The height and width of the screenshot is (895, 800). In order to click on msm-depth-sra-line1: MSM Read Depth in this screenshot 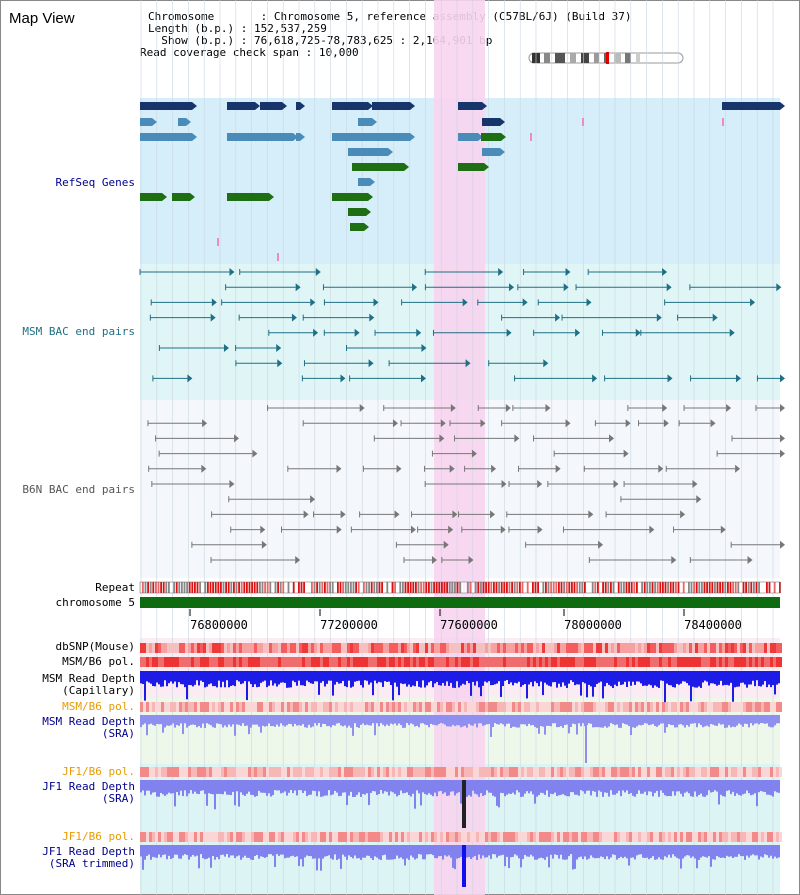, I will do `click(88, 721)`.